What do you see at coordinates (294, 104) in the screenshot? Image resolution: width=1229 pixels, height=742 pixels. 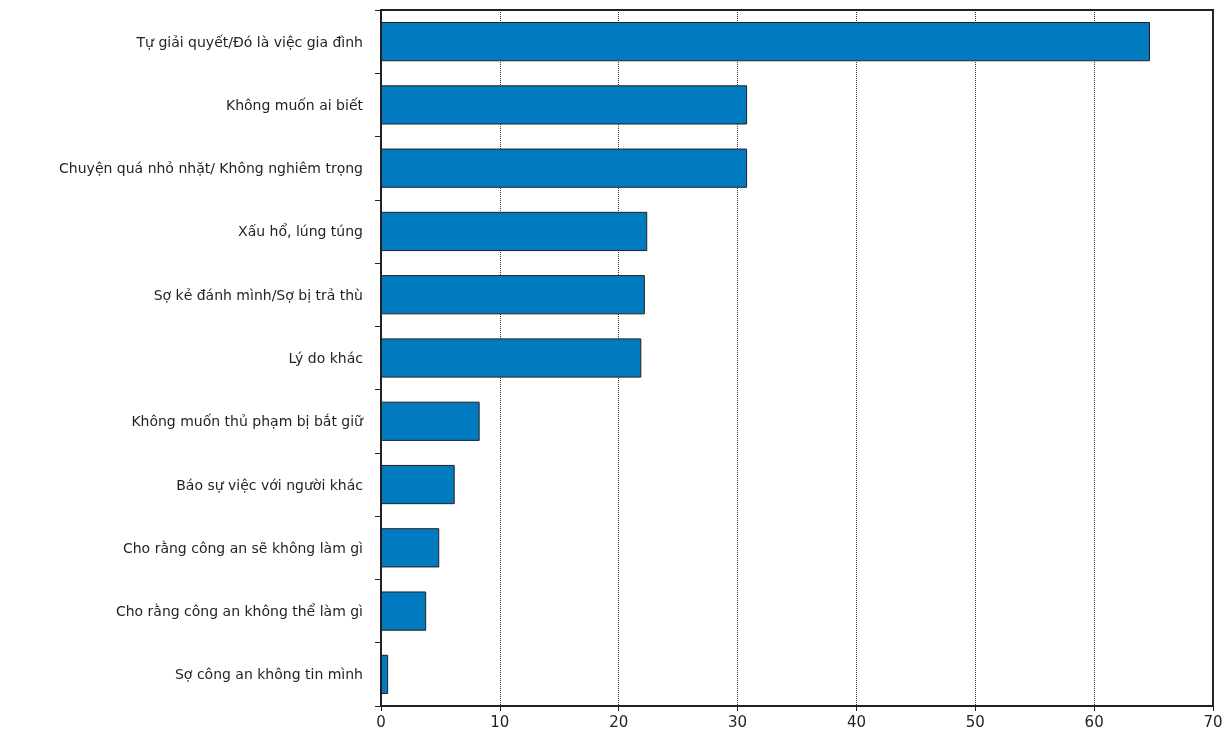 I see `y-tick-label: Không muốn ai biết` at bounding box center [294, 104].